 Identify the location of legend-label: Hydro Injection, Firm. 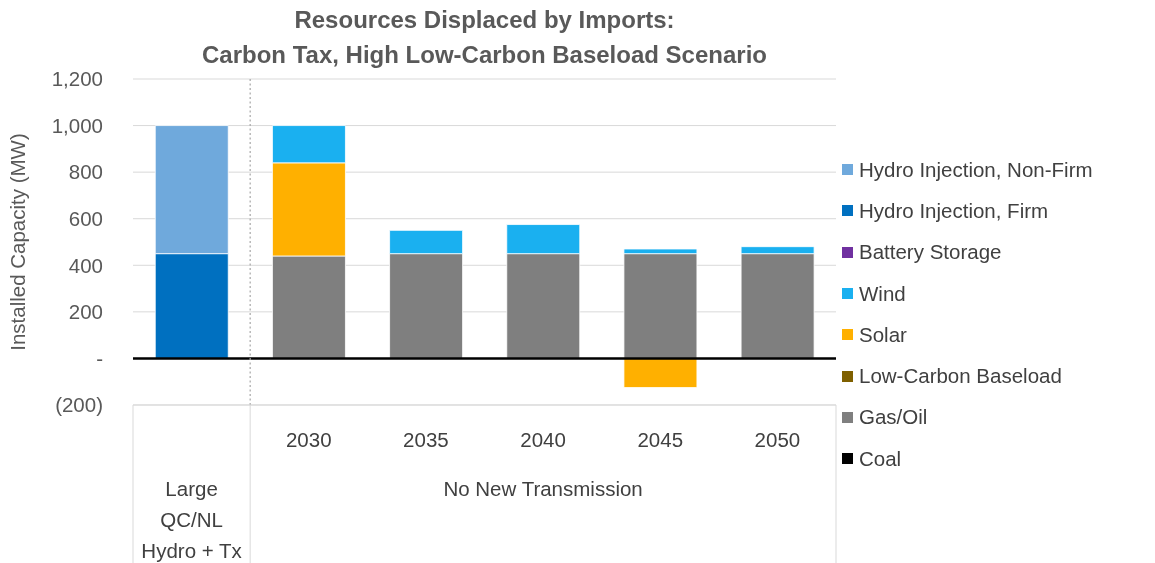
(954, 210).